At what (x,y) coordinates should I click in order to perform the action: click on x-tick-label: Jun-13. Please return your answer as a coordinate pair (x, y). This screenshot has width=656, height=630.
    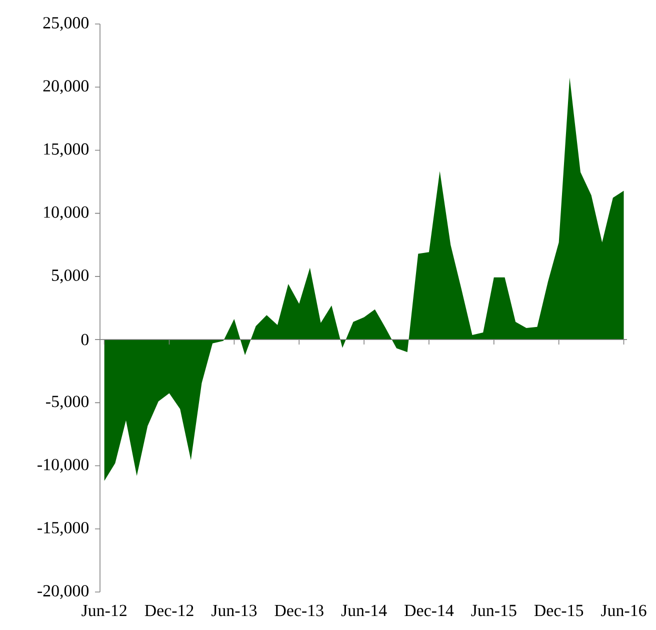
    Looking at the image, I should click on (234, 610).